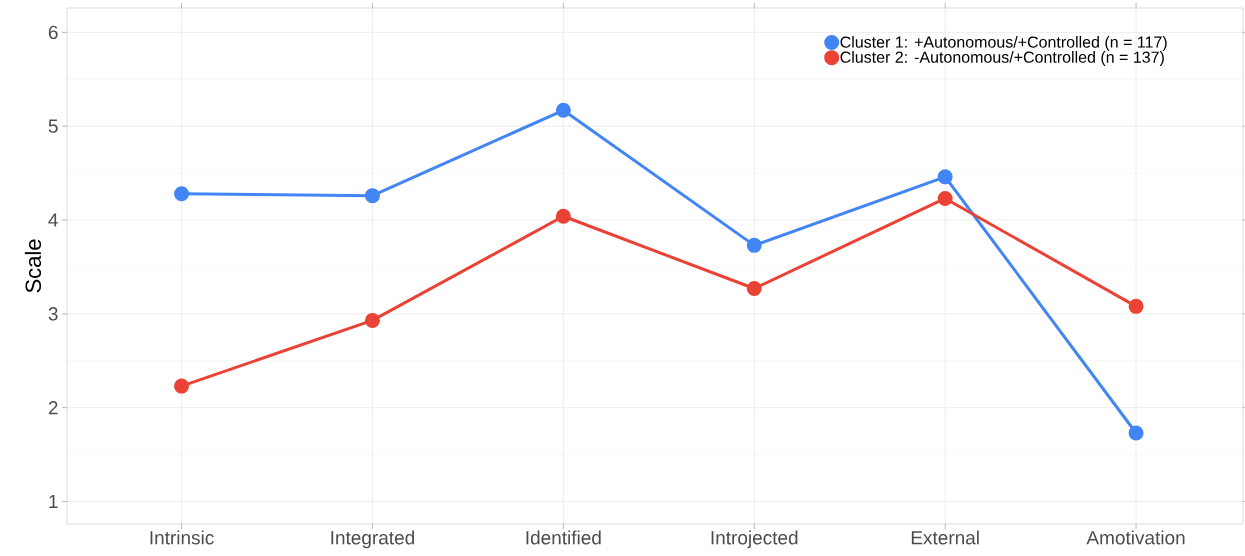  What do you see at coordinates (53, 32) in the screenshot?
I see `y-tick-label: 6` at bounding box center [53, 32].